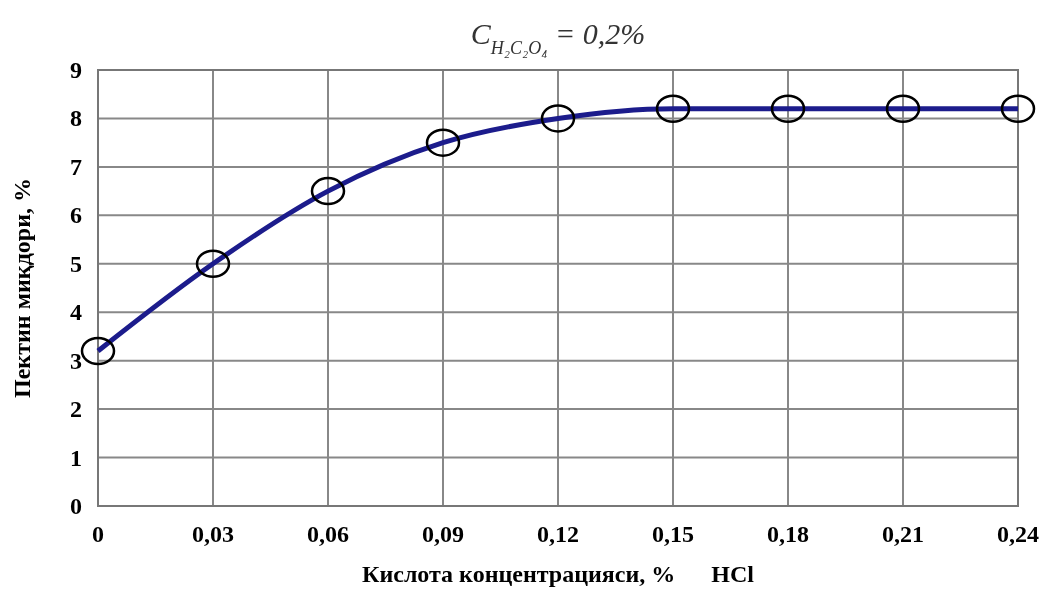  I want to click on x-tick-label: 0,09, so click(443, 534).